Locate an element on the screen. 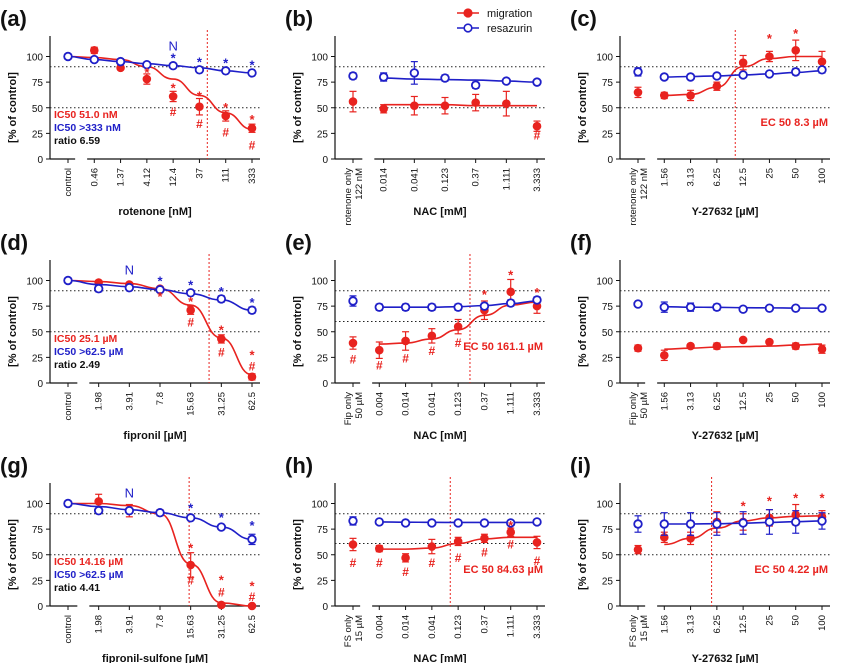 This screenshot has height=668, width=850. x-tick-label: 3.13 is located at coordinates (691, 624).